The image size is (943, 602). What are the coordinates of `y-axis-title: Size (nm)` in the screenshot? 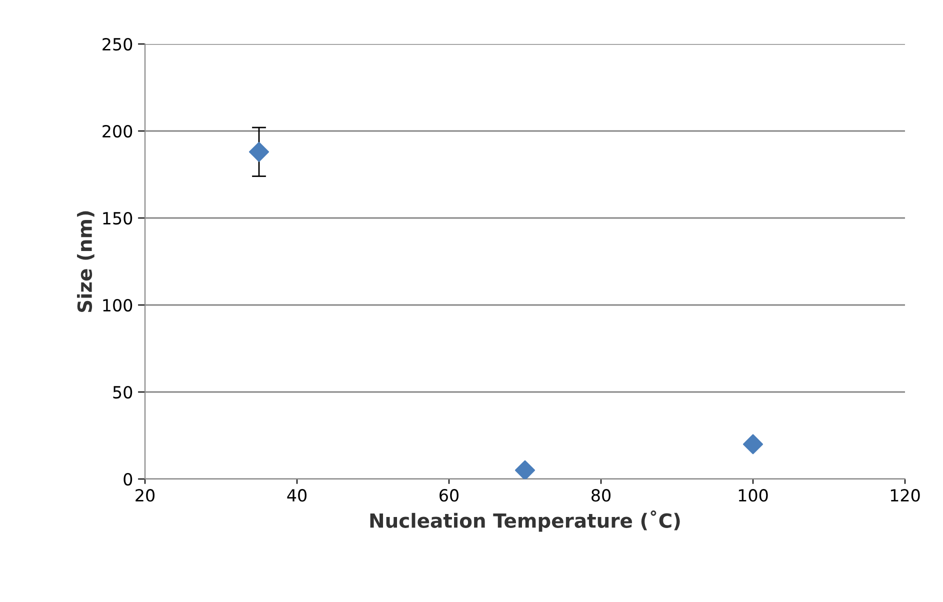 It's located at (85, 261).